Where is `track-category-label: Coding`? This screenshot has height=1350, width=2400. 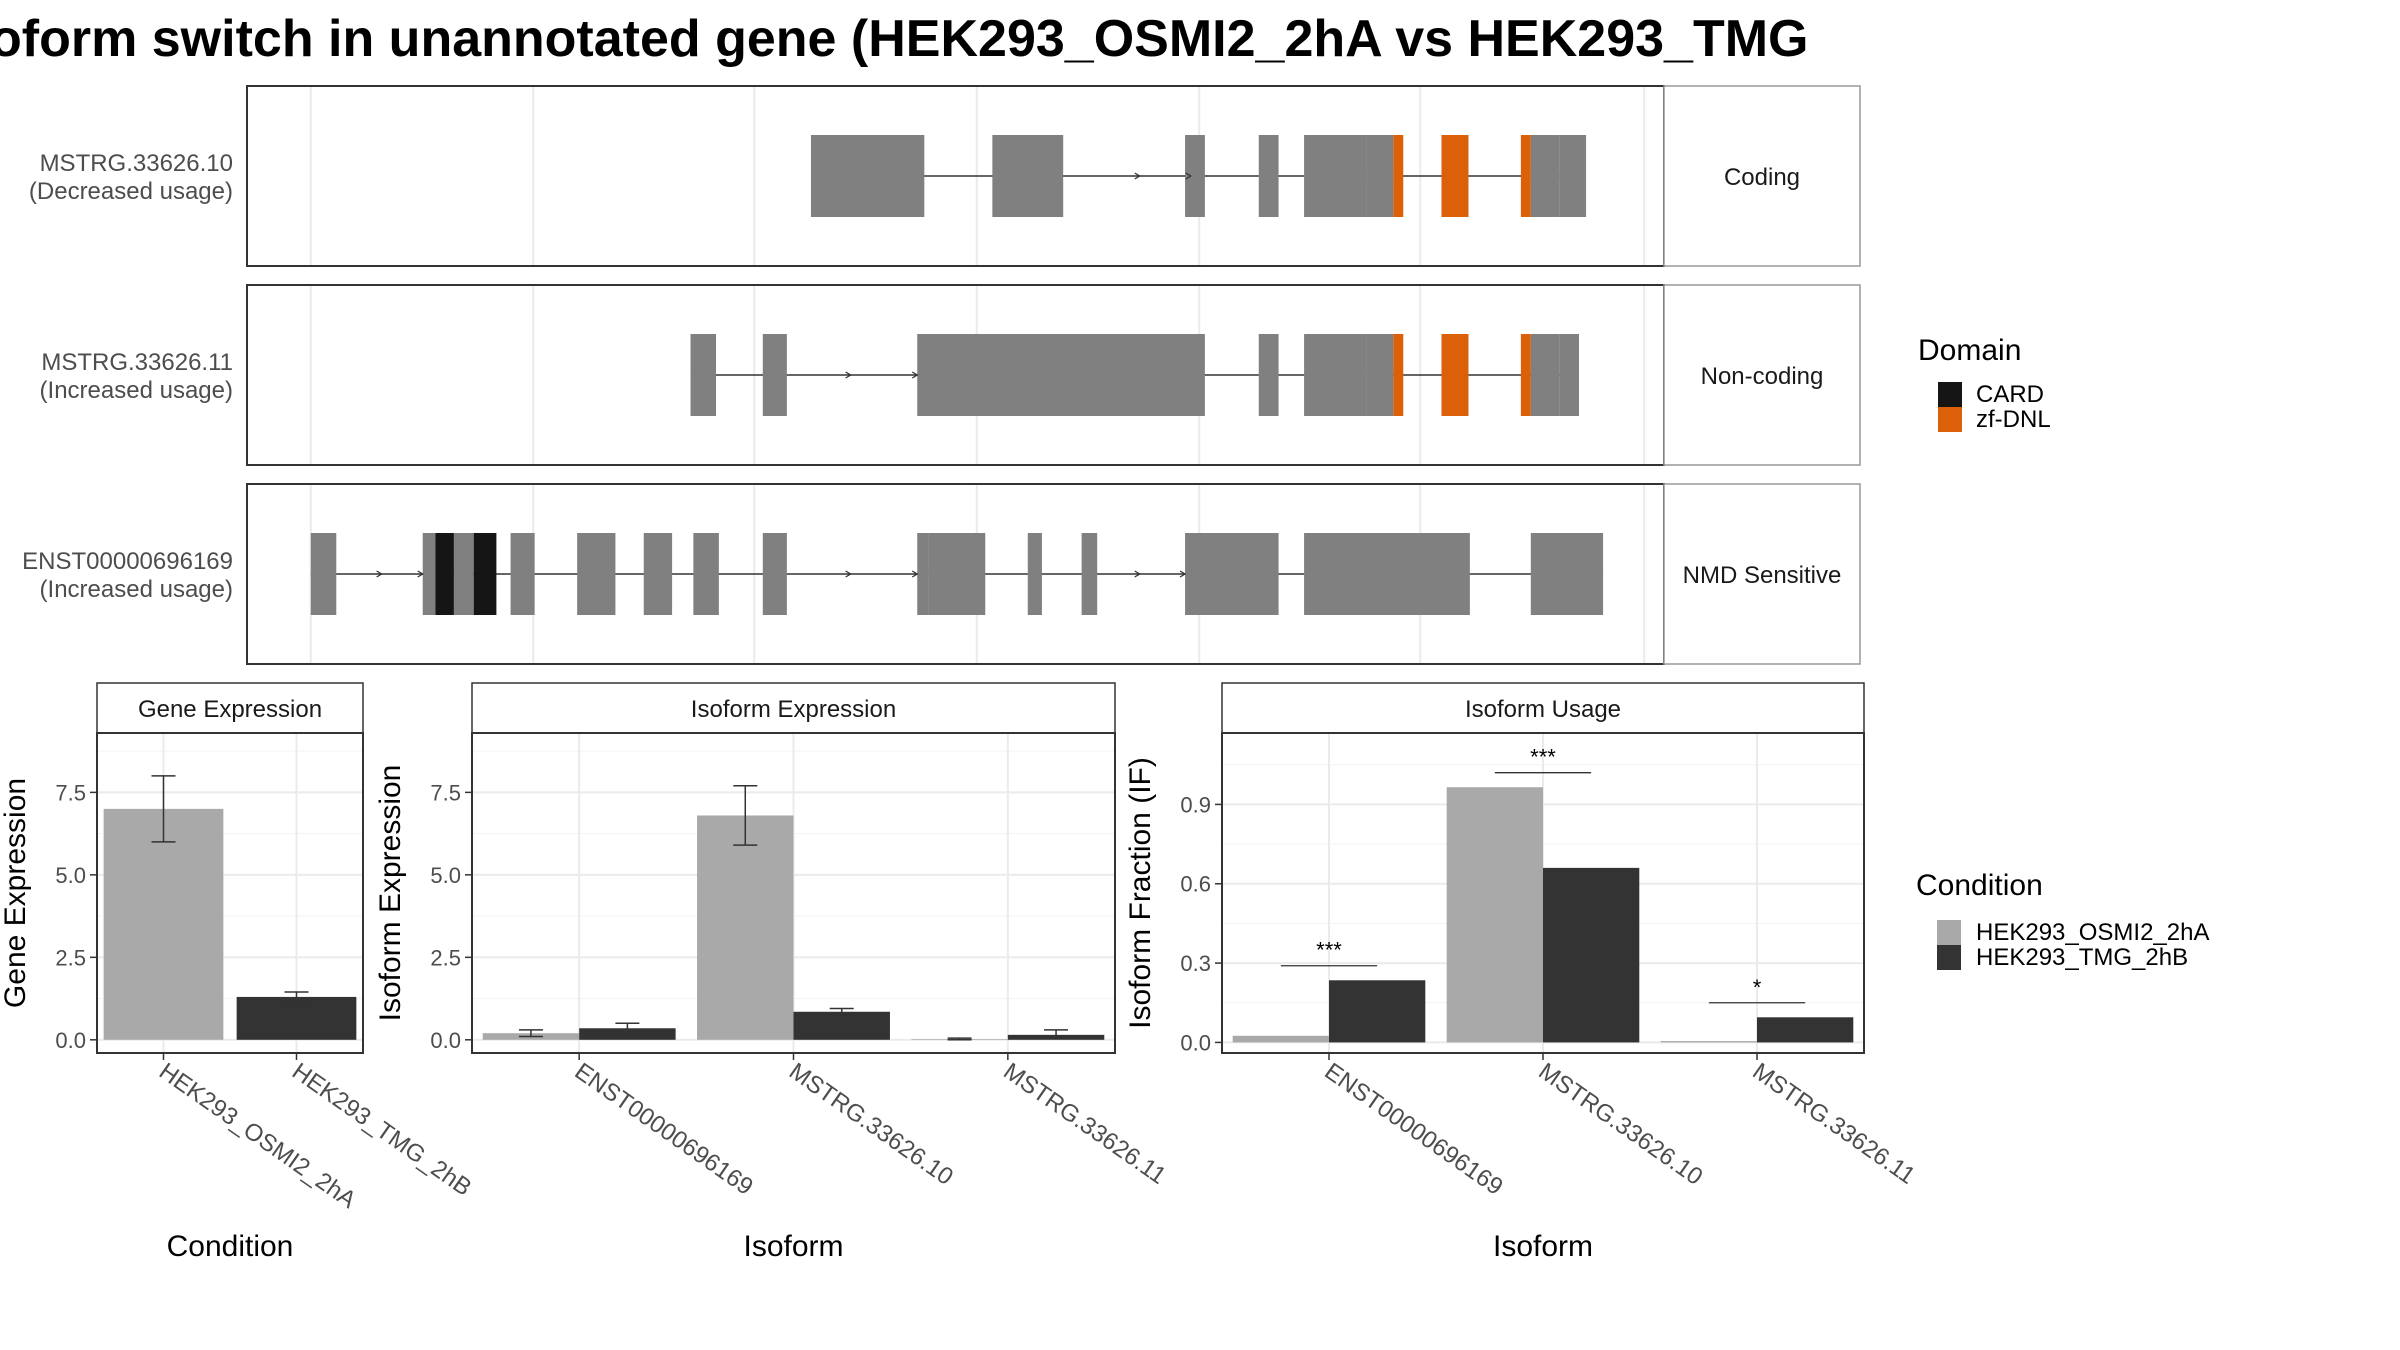 track-category-label: Coding is located at coordinates (1762, 177).